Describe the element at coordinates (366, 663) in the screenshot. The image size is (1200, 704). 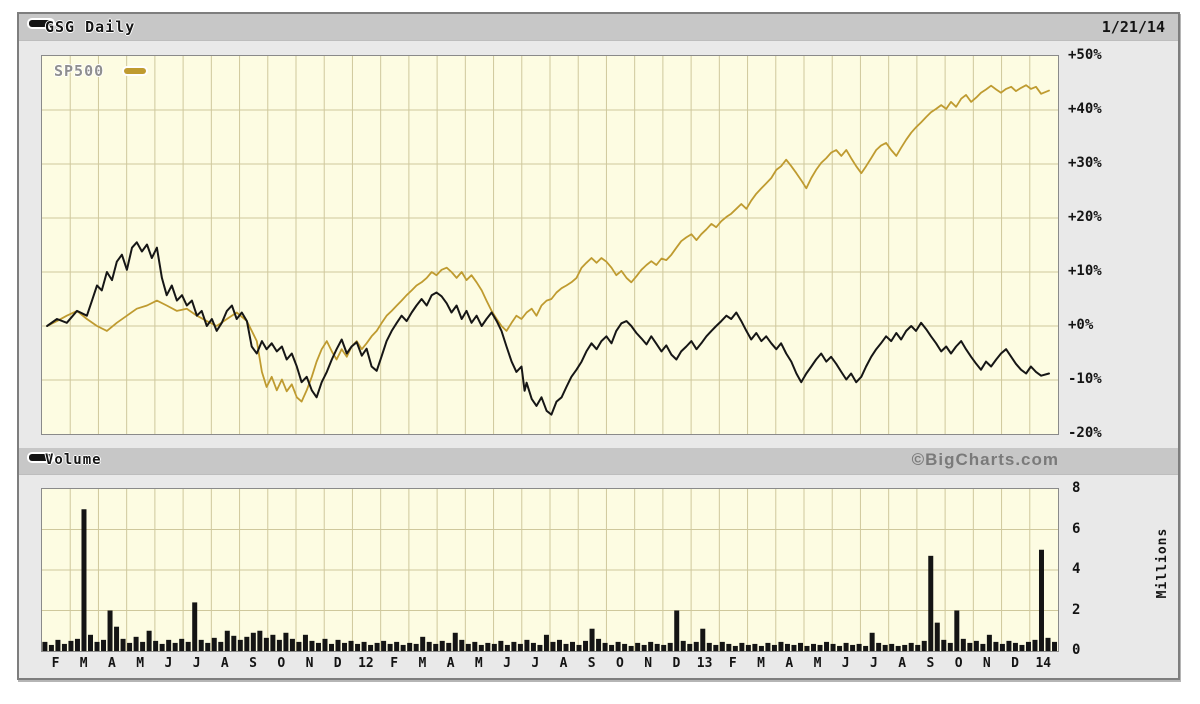
I see `month-label: 12` at that location.